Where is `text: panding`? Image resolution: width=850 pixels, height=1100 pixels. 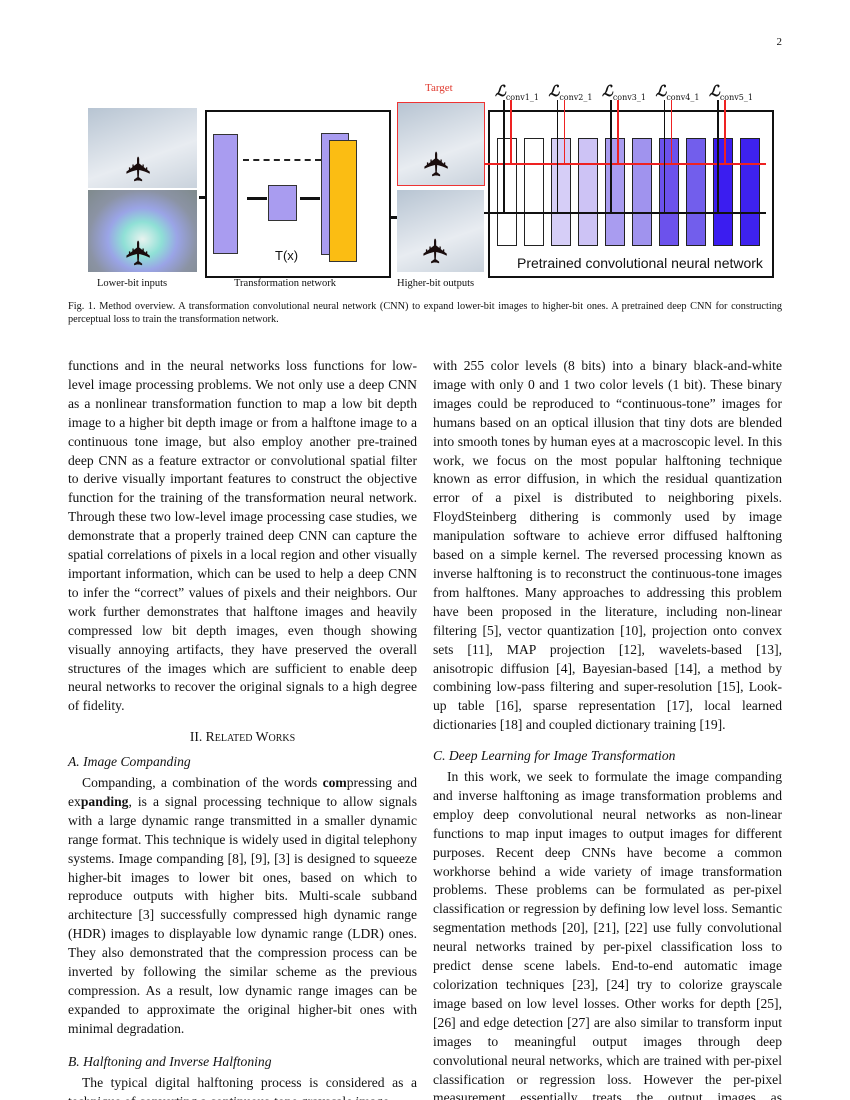 text: panding is located at coordinates (104, 801).